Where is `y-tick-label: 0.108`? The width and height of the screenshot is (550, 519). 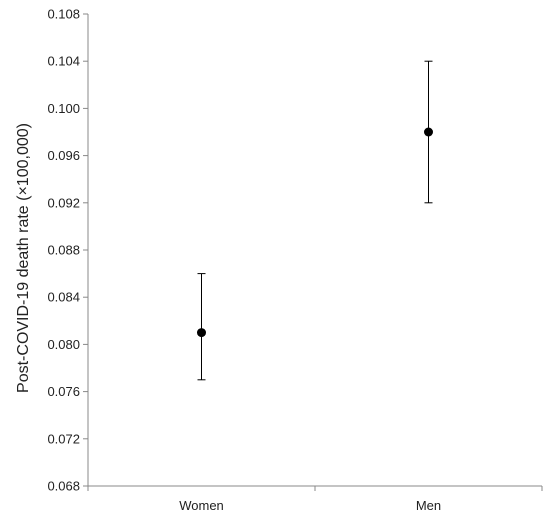
y-tick-label: 0.108 is located at coordinates (63, 14).